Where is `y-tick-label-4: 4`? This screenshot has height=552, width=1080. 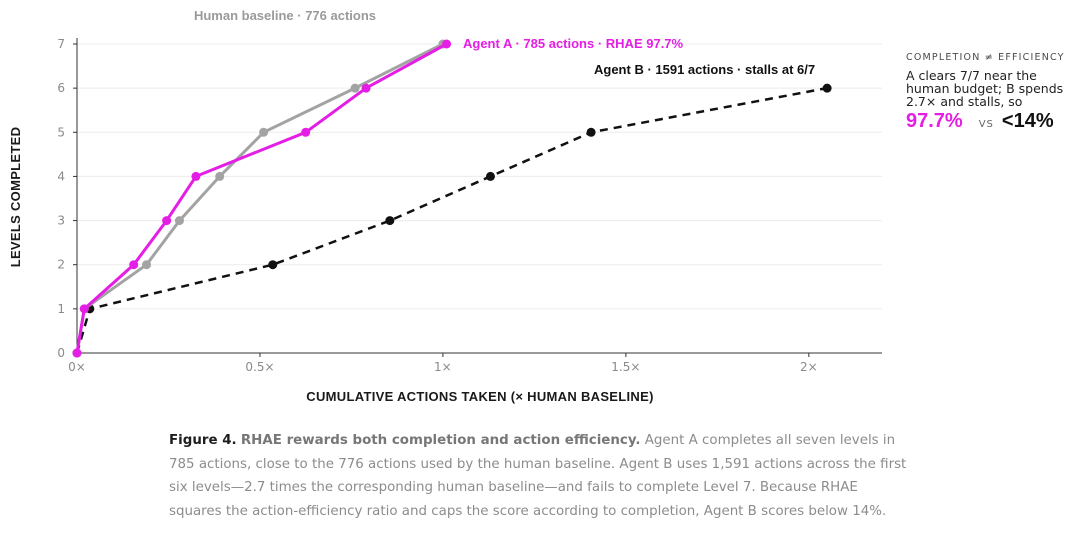
y-tick-label-4: 4 is located at coordinates (61, 176).